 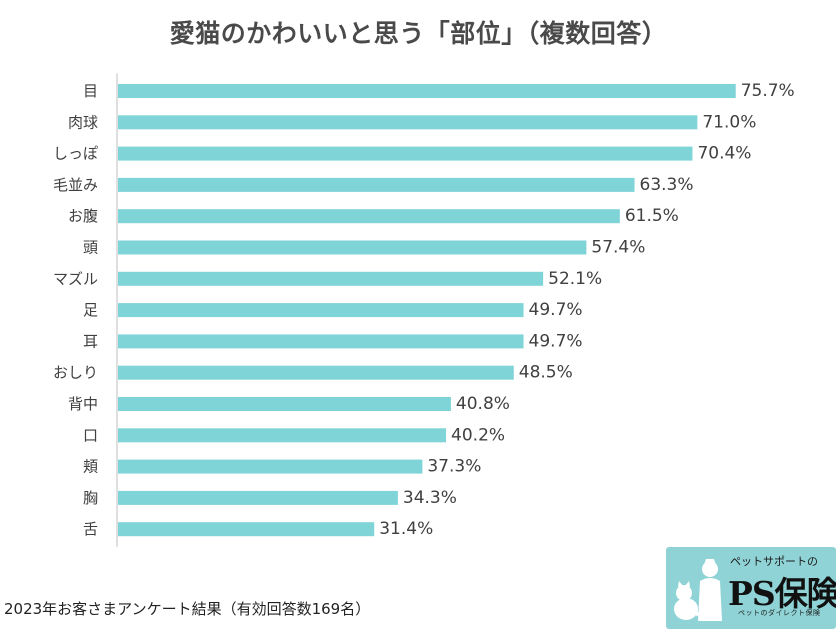 I want to click on chart-title: 愛猫のかわいいと思う「部位」（複数回答）, so click(x=418, y=33).